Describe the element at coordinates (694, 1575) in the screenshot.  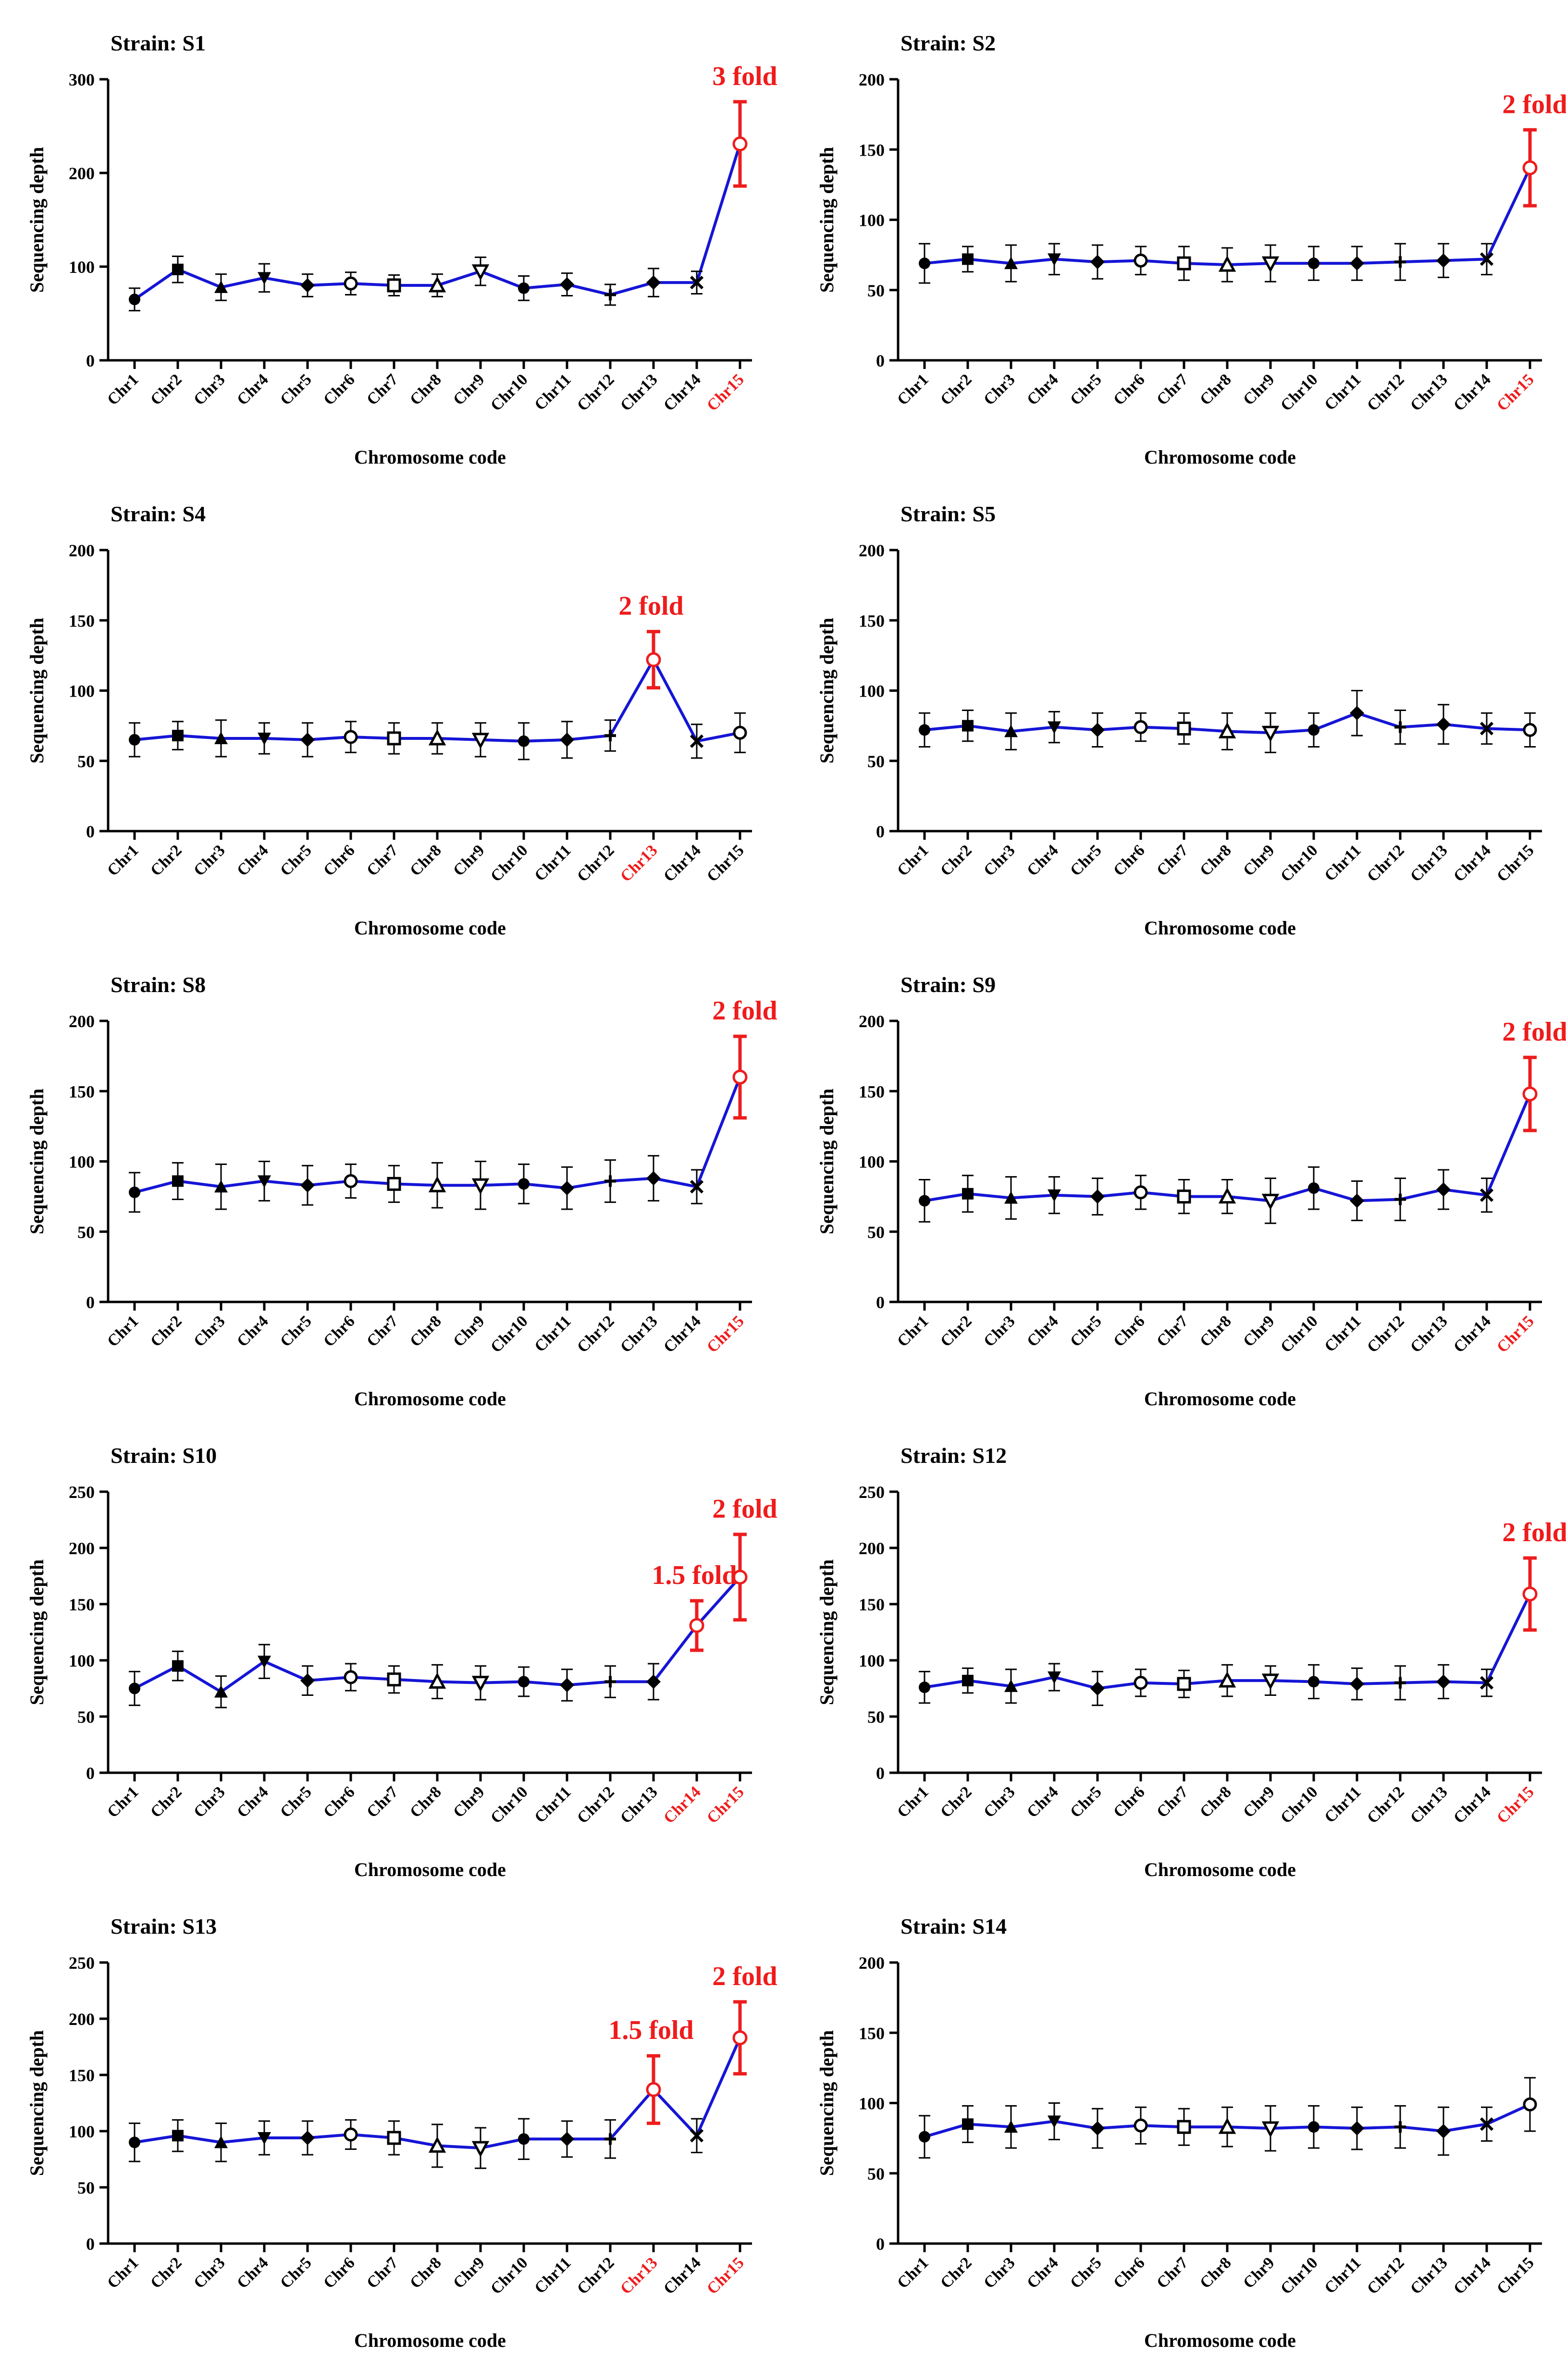
I see `fold-annotation: 1.5 fold` at that location.